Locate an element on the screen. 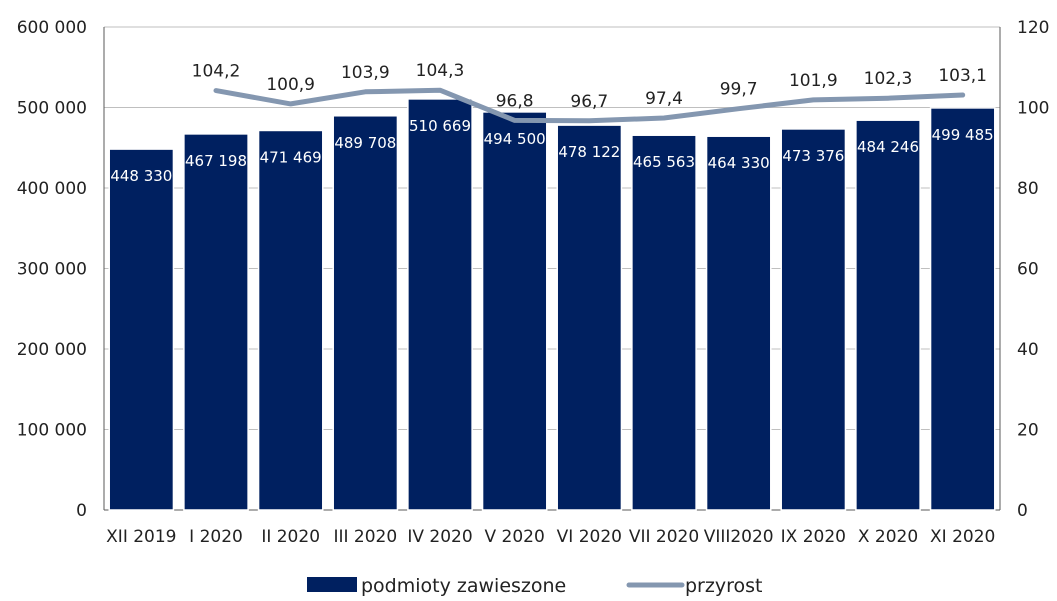  bar-value-label: 489 708 is located at coordinates (365, 143).